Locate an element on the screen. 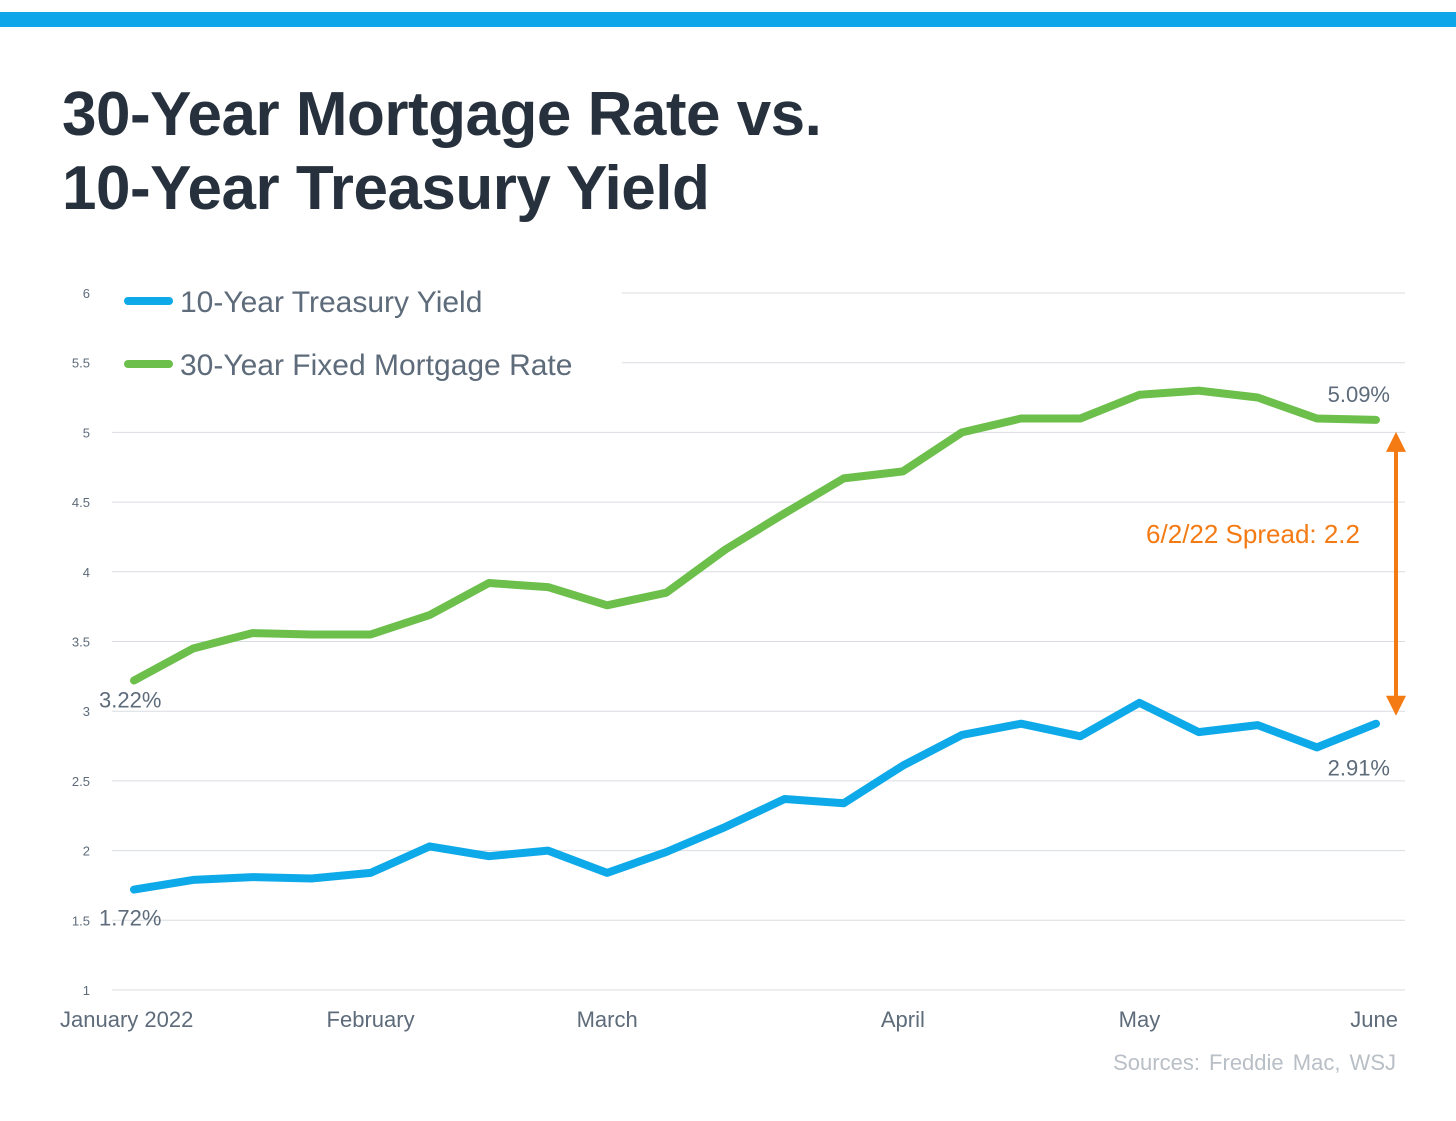 The image size is (1456, 1121). x-tick-label: April is located at coordinates (903, 1019).